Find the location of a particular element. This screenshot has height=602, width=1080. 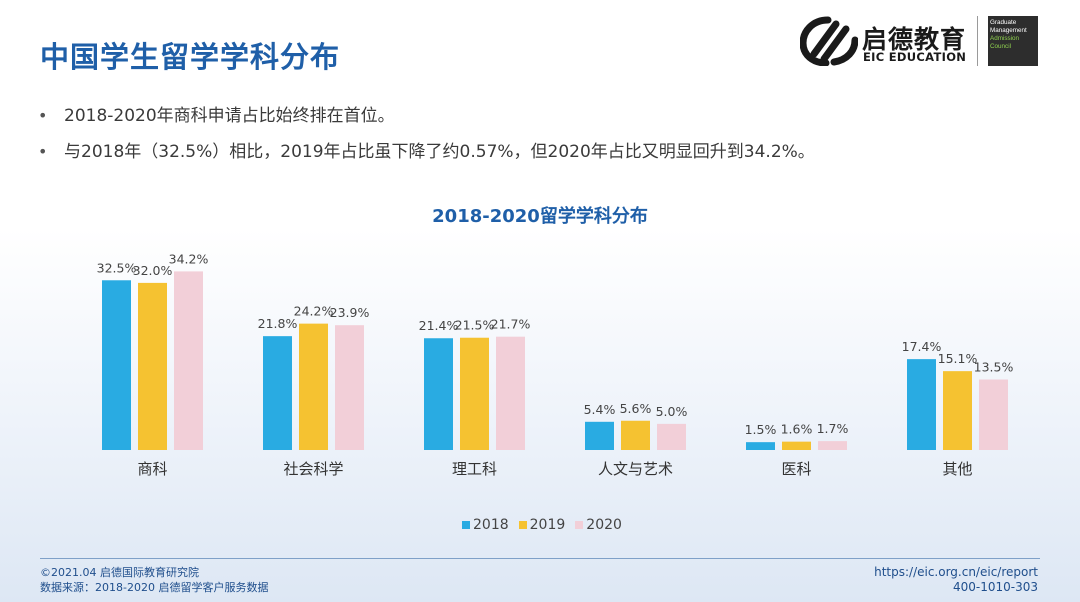

data-label: 21.4% is located at coordinates (439, 325).